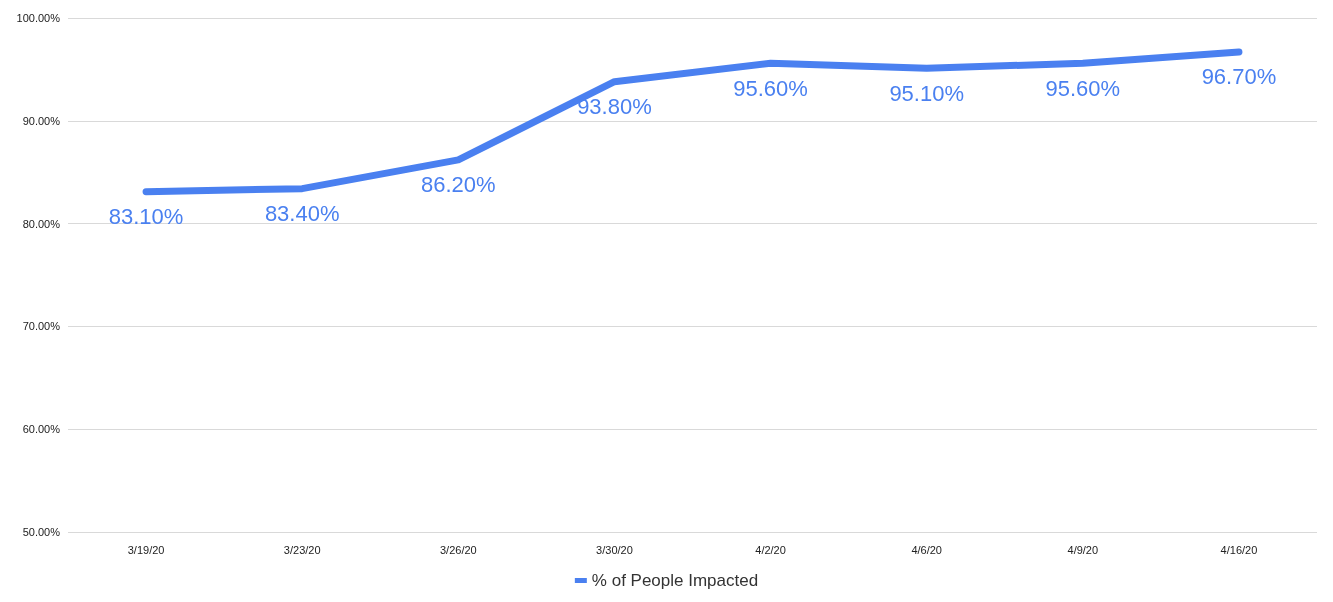 This screenshot has width=1333, height=602. I want to click on x-tick-label: 3/19/20, so click(146, 549).